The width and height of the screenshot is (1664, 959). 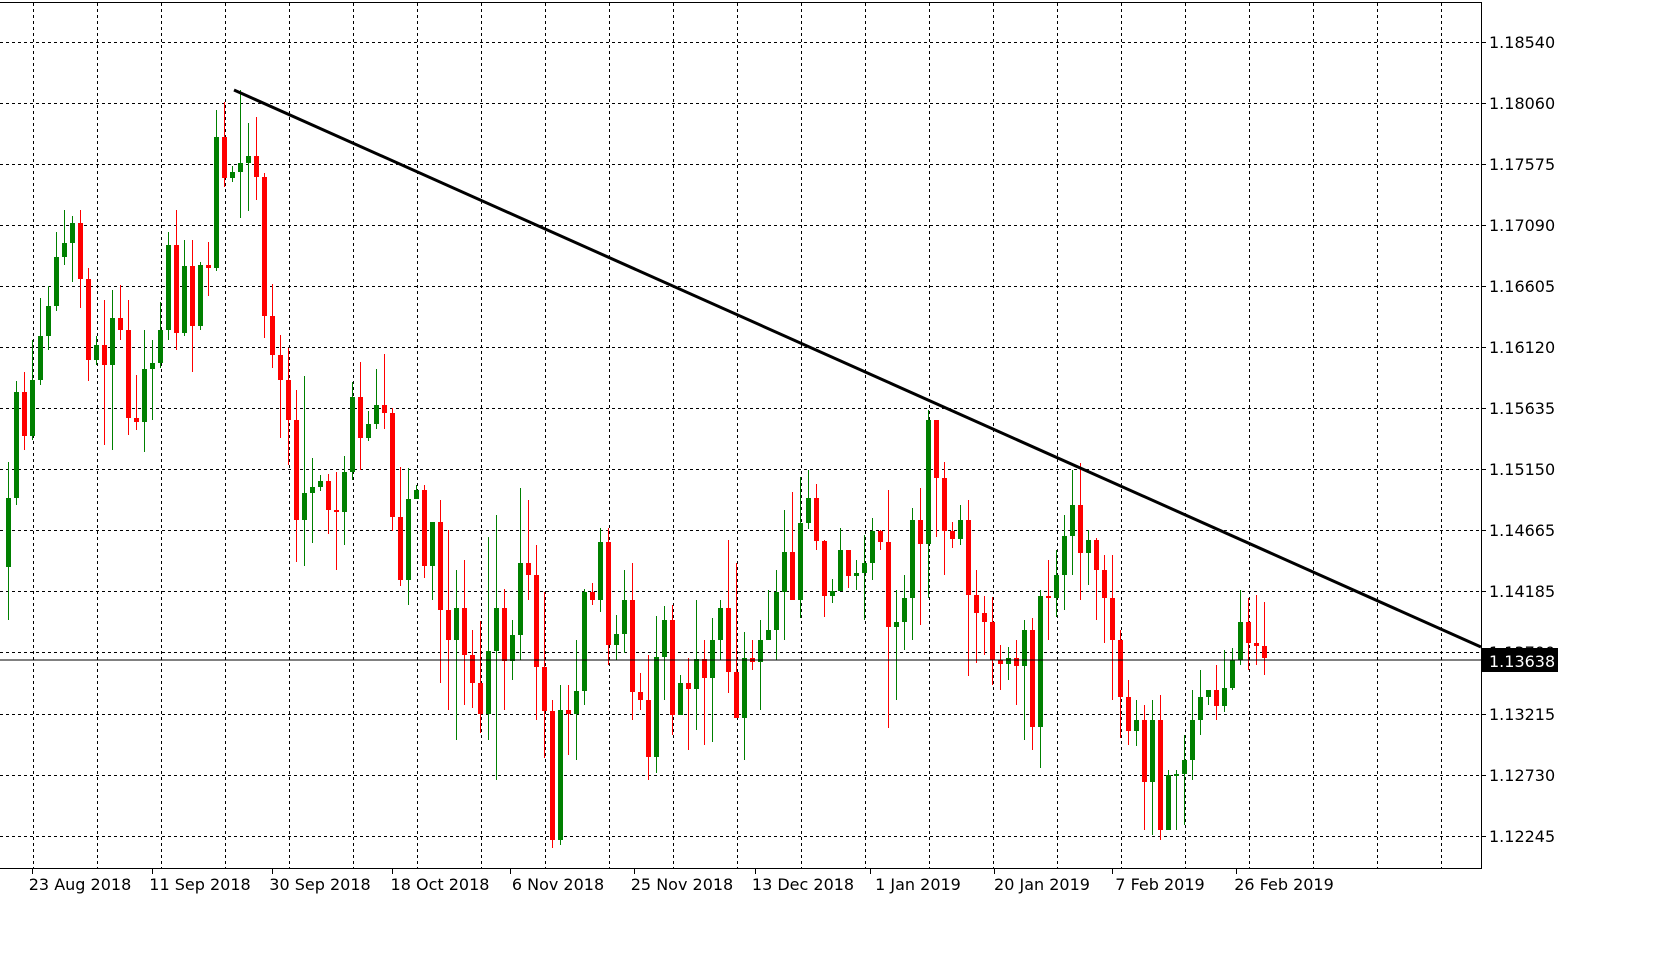 What do you see at coordinates (1522, 103) in the screenshot?
I see `price-tick-label: 1.18060` at bounding box center [1522, 103].